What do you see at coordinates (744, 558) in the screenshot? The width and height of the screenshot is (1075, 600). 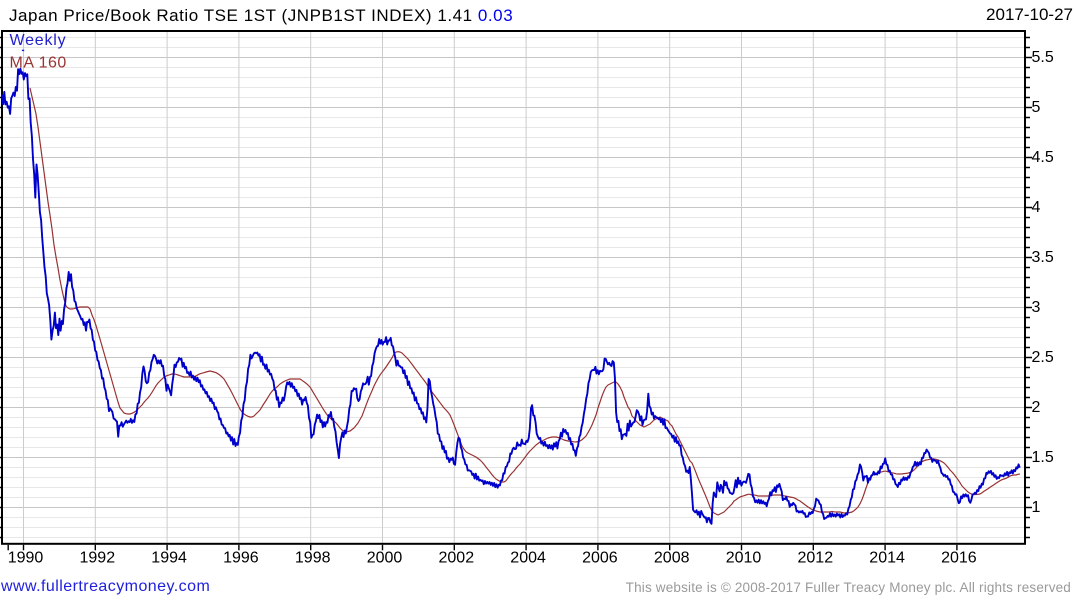 I see `svg-text: 2010` at bounding box center [744, 558].